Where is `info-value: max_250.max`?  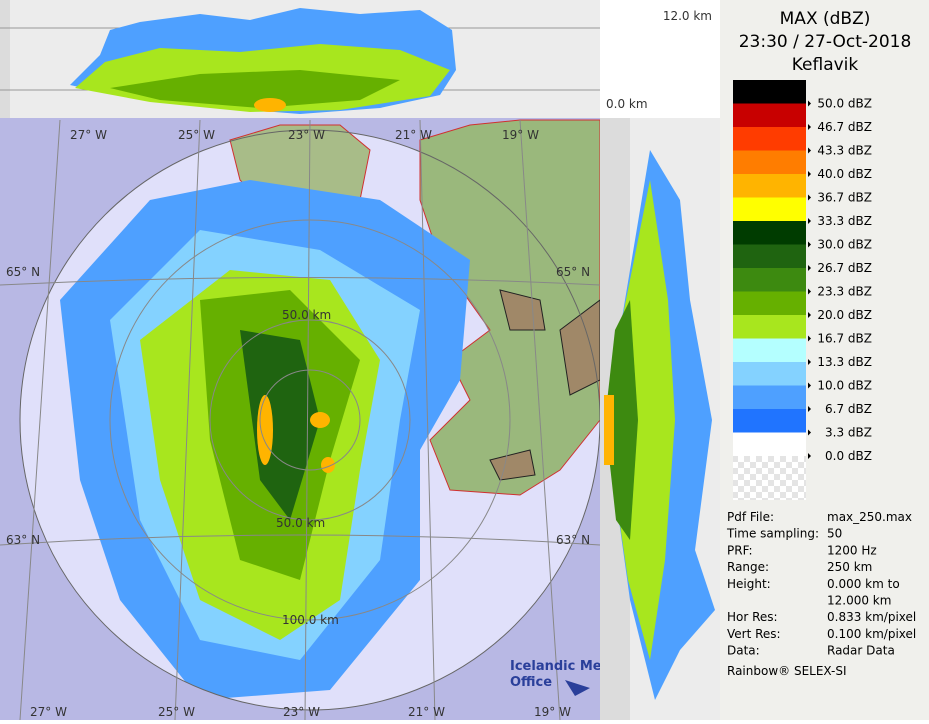
info-value: max_250.max is located at coordinates (869, 517).